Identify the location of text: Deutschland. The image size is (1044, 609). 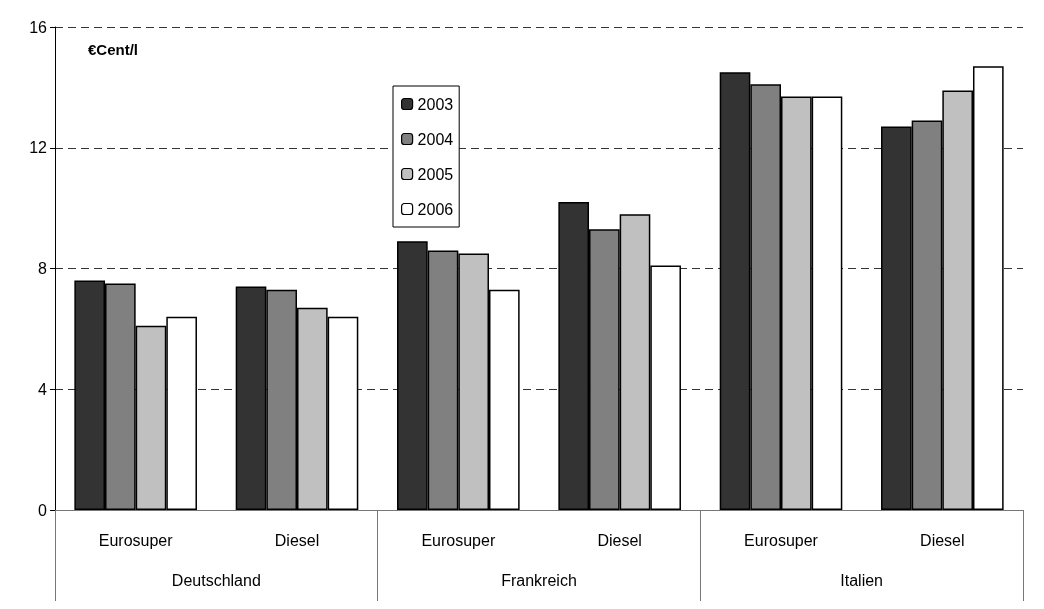
(216, 580).